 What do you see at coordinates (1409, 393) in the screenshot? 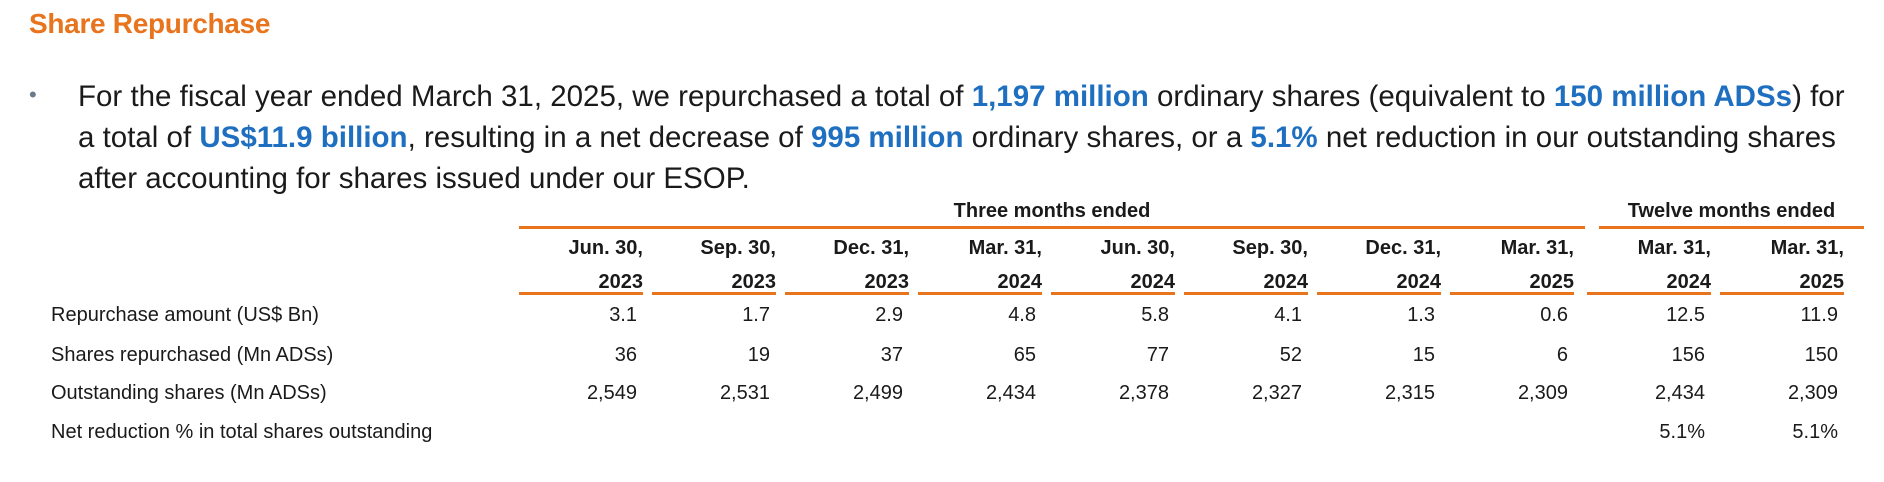
I see `table-cell: 2,315` at bounding box center [1409, 393].